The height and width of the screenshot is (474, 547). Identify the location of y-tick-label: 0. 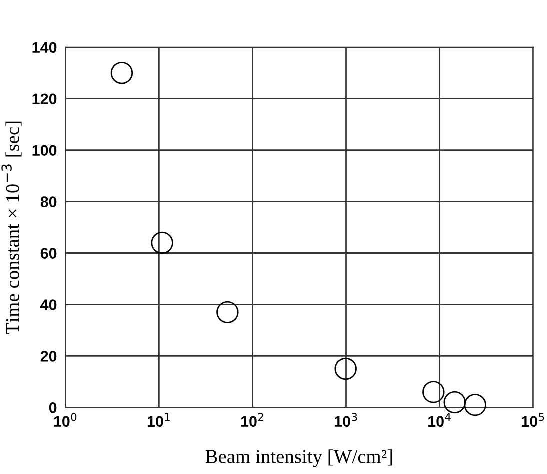
(53, 408).